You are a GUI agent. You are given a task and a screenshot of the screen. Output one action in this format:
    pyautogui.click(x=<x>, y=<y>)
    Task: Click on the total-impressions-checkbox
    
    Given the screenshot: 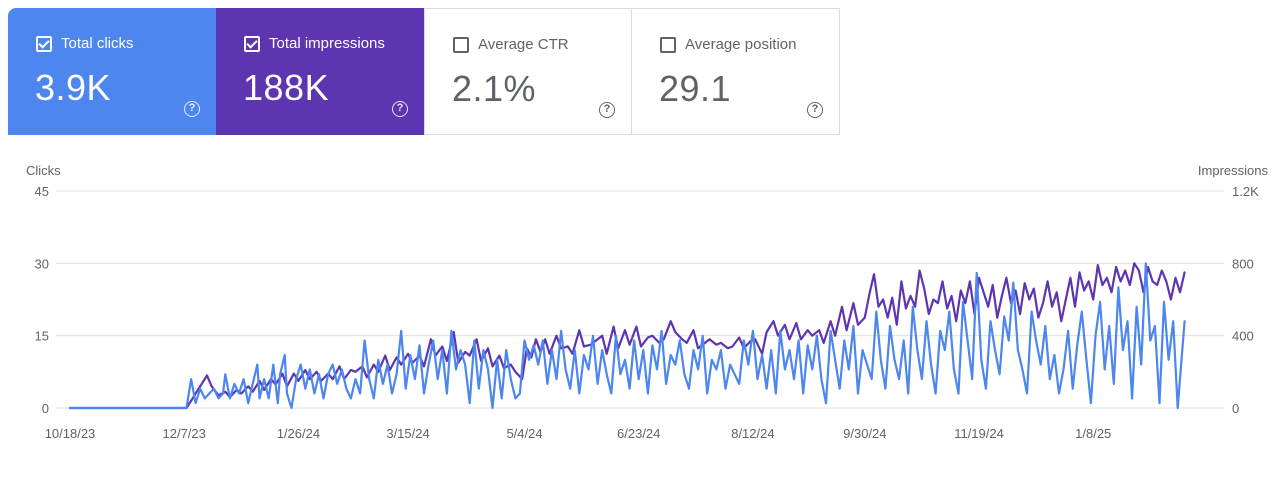 What is the action you would take?
    pyautogui.click(x=252, y=43)
    